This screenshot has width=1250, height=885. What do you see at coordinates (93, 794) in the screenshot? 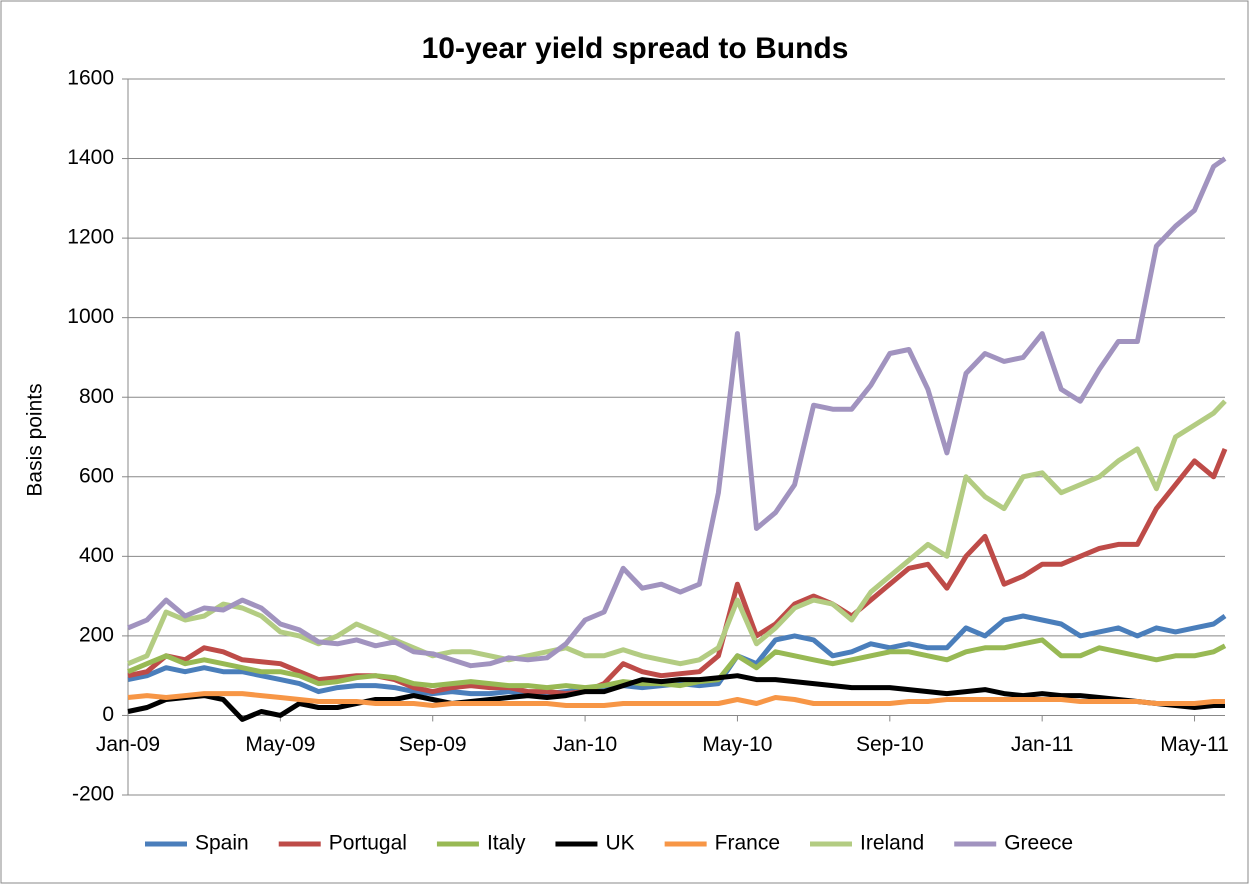
I see `y-tick-label: -200` at bounding box center [93, 794].